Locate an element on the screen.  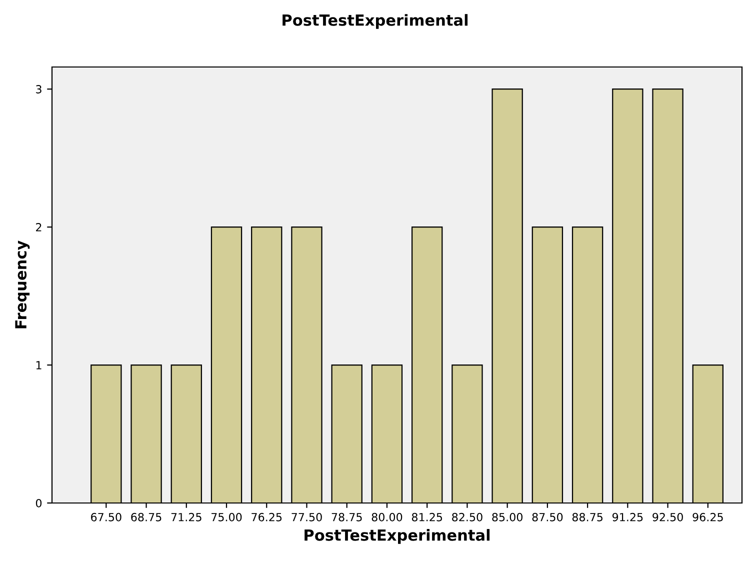
x-tick-label: 75.00 is located at coordinates (227, 517).